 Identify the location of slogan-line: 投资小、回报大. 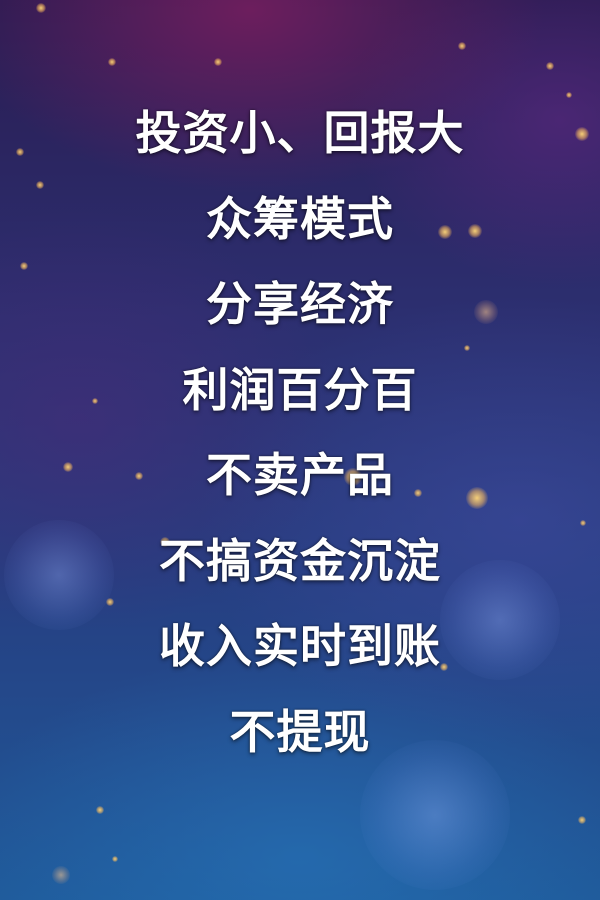
(300, 133).